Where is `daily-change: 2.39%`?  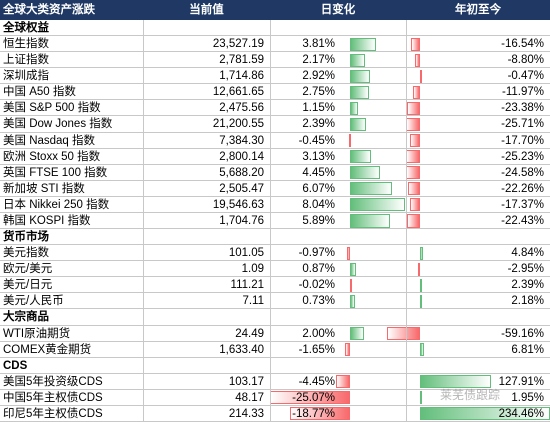 daily-change: 2.39% is located at coordinates (318, 124).